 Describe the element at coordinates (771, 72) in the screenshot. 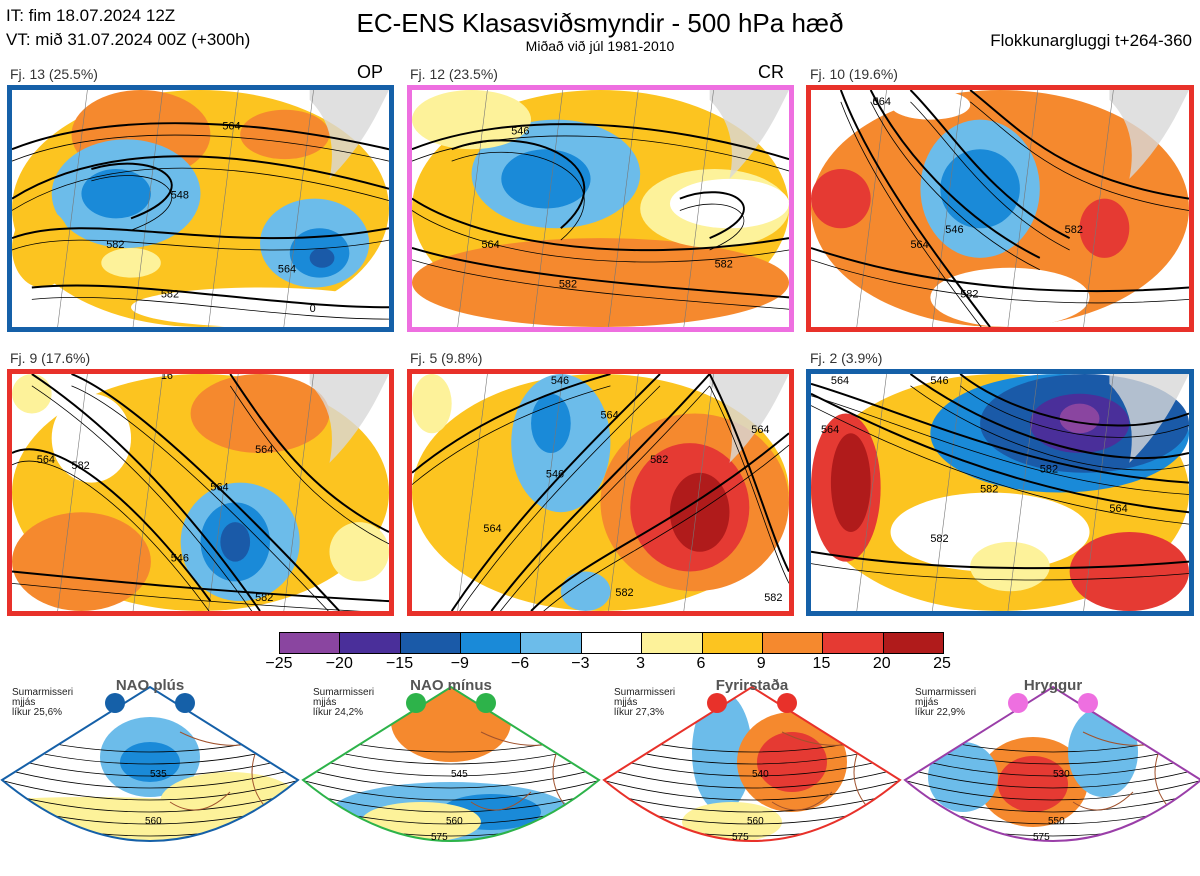

I see `panel-tag: CR` at that location.